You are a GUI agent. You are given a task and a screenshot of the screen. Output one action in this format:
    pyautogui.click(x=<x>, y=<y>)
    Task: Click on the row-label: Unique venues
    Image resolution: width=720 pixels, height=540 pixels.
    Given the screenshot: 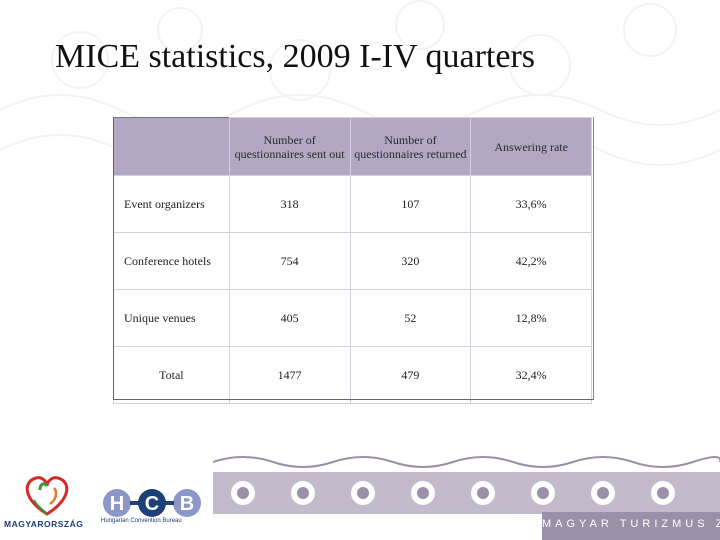 What is the action you would take?
    pyautogui.click(x=171, y=318)
    